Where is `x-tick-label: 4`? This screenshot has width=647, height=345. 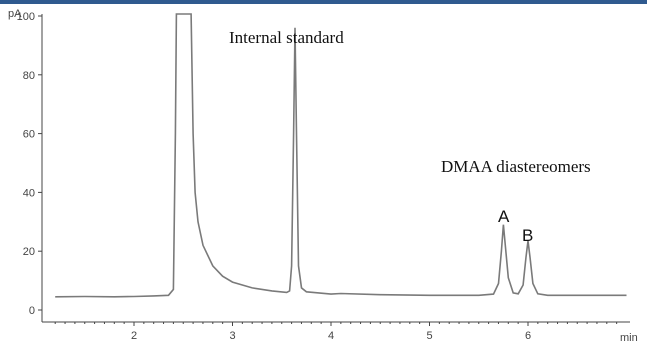
x-tick-label: 4 is located at coordinates (331, 336).